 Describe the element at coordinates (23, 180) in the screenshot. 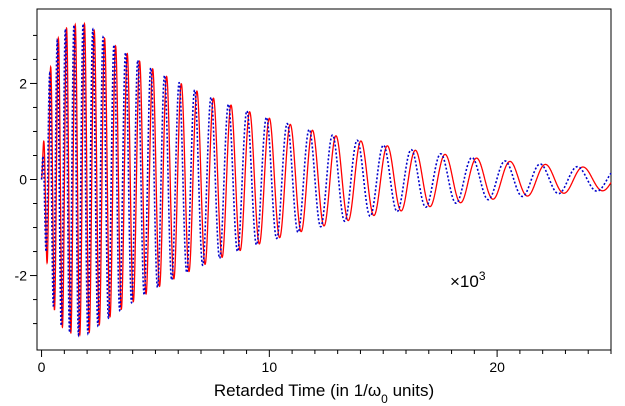

I see `y-tick-label: 0` at that location.